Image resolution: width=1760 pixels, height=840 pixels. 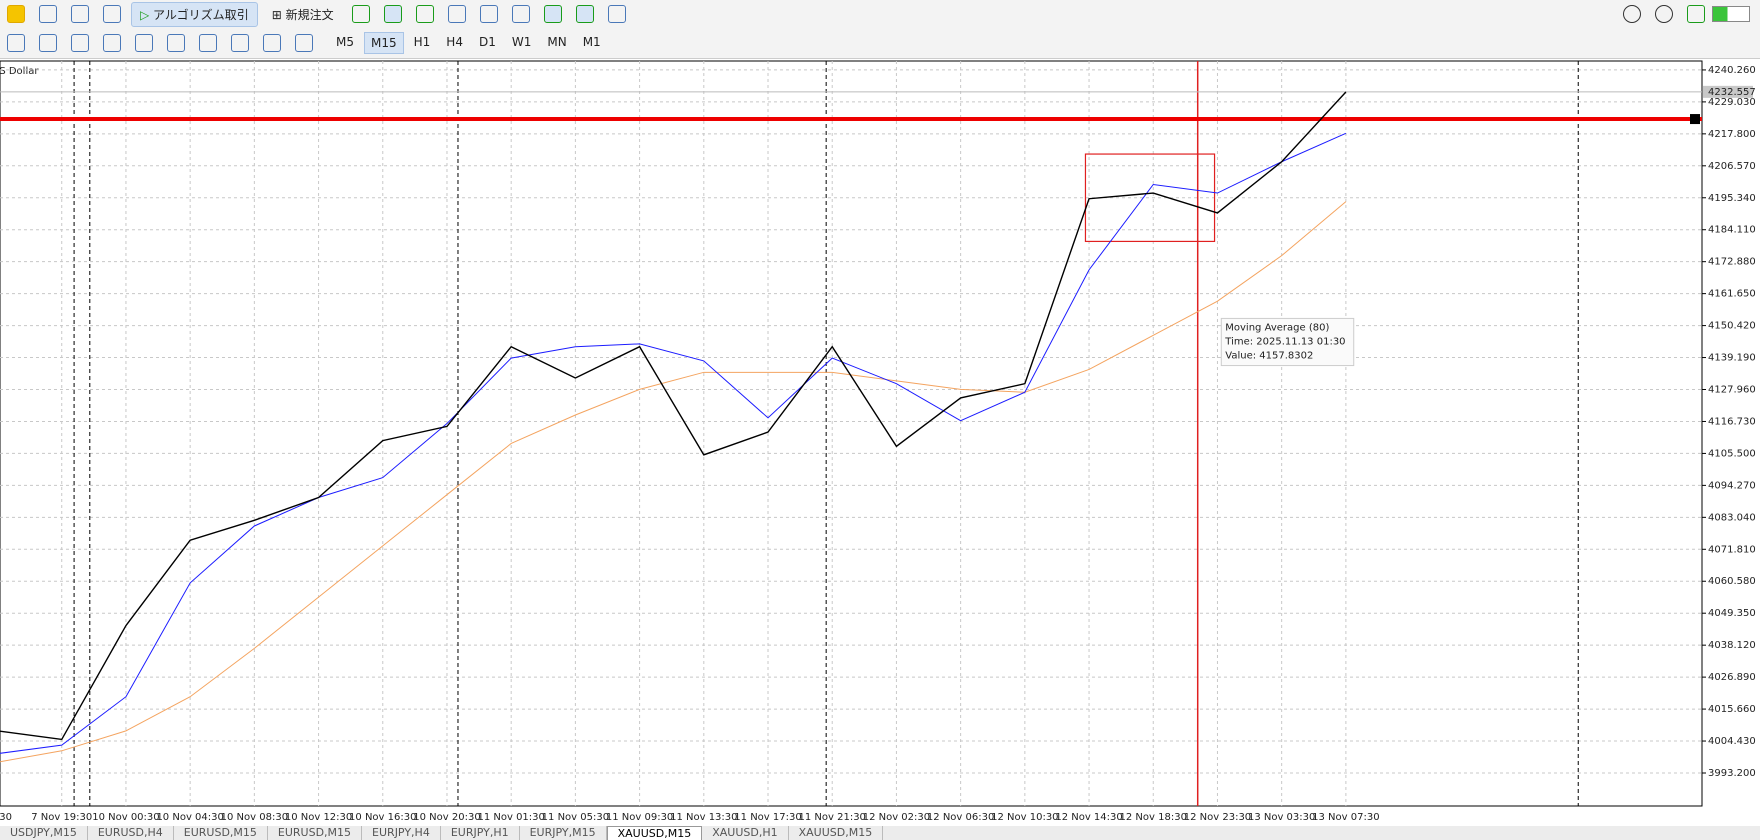 What do you see at coordinates (557, 42) in the screenshot?
I see `timeframe-button: MN` at bounding box center [557, 42].